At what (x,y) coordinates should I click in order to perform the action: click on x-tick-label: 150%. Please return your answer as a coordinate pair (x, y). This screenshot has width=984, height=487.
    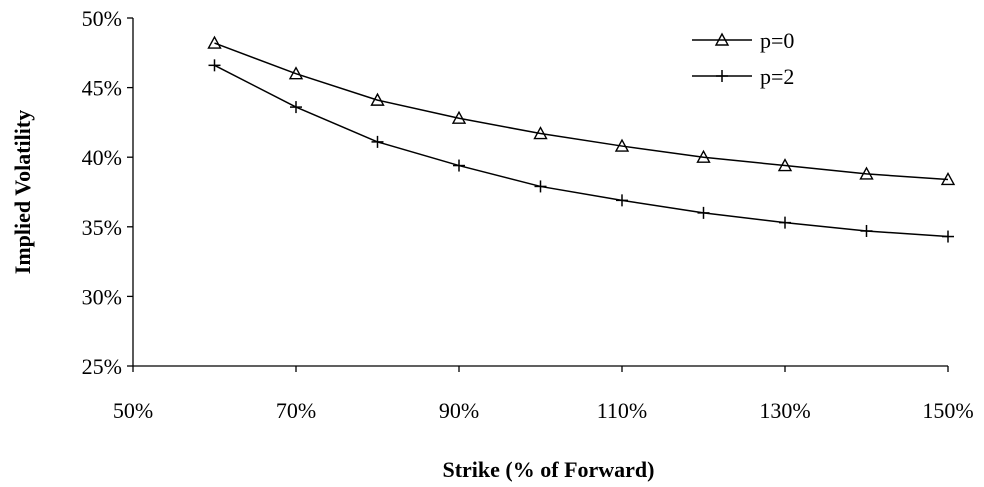
    Looking at the image, I should click on (947, 410).